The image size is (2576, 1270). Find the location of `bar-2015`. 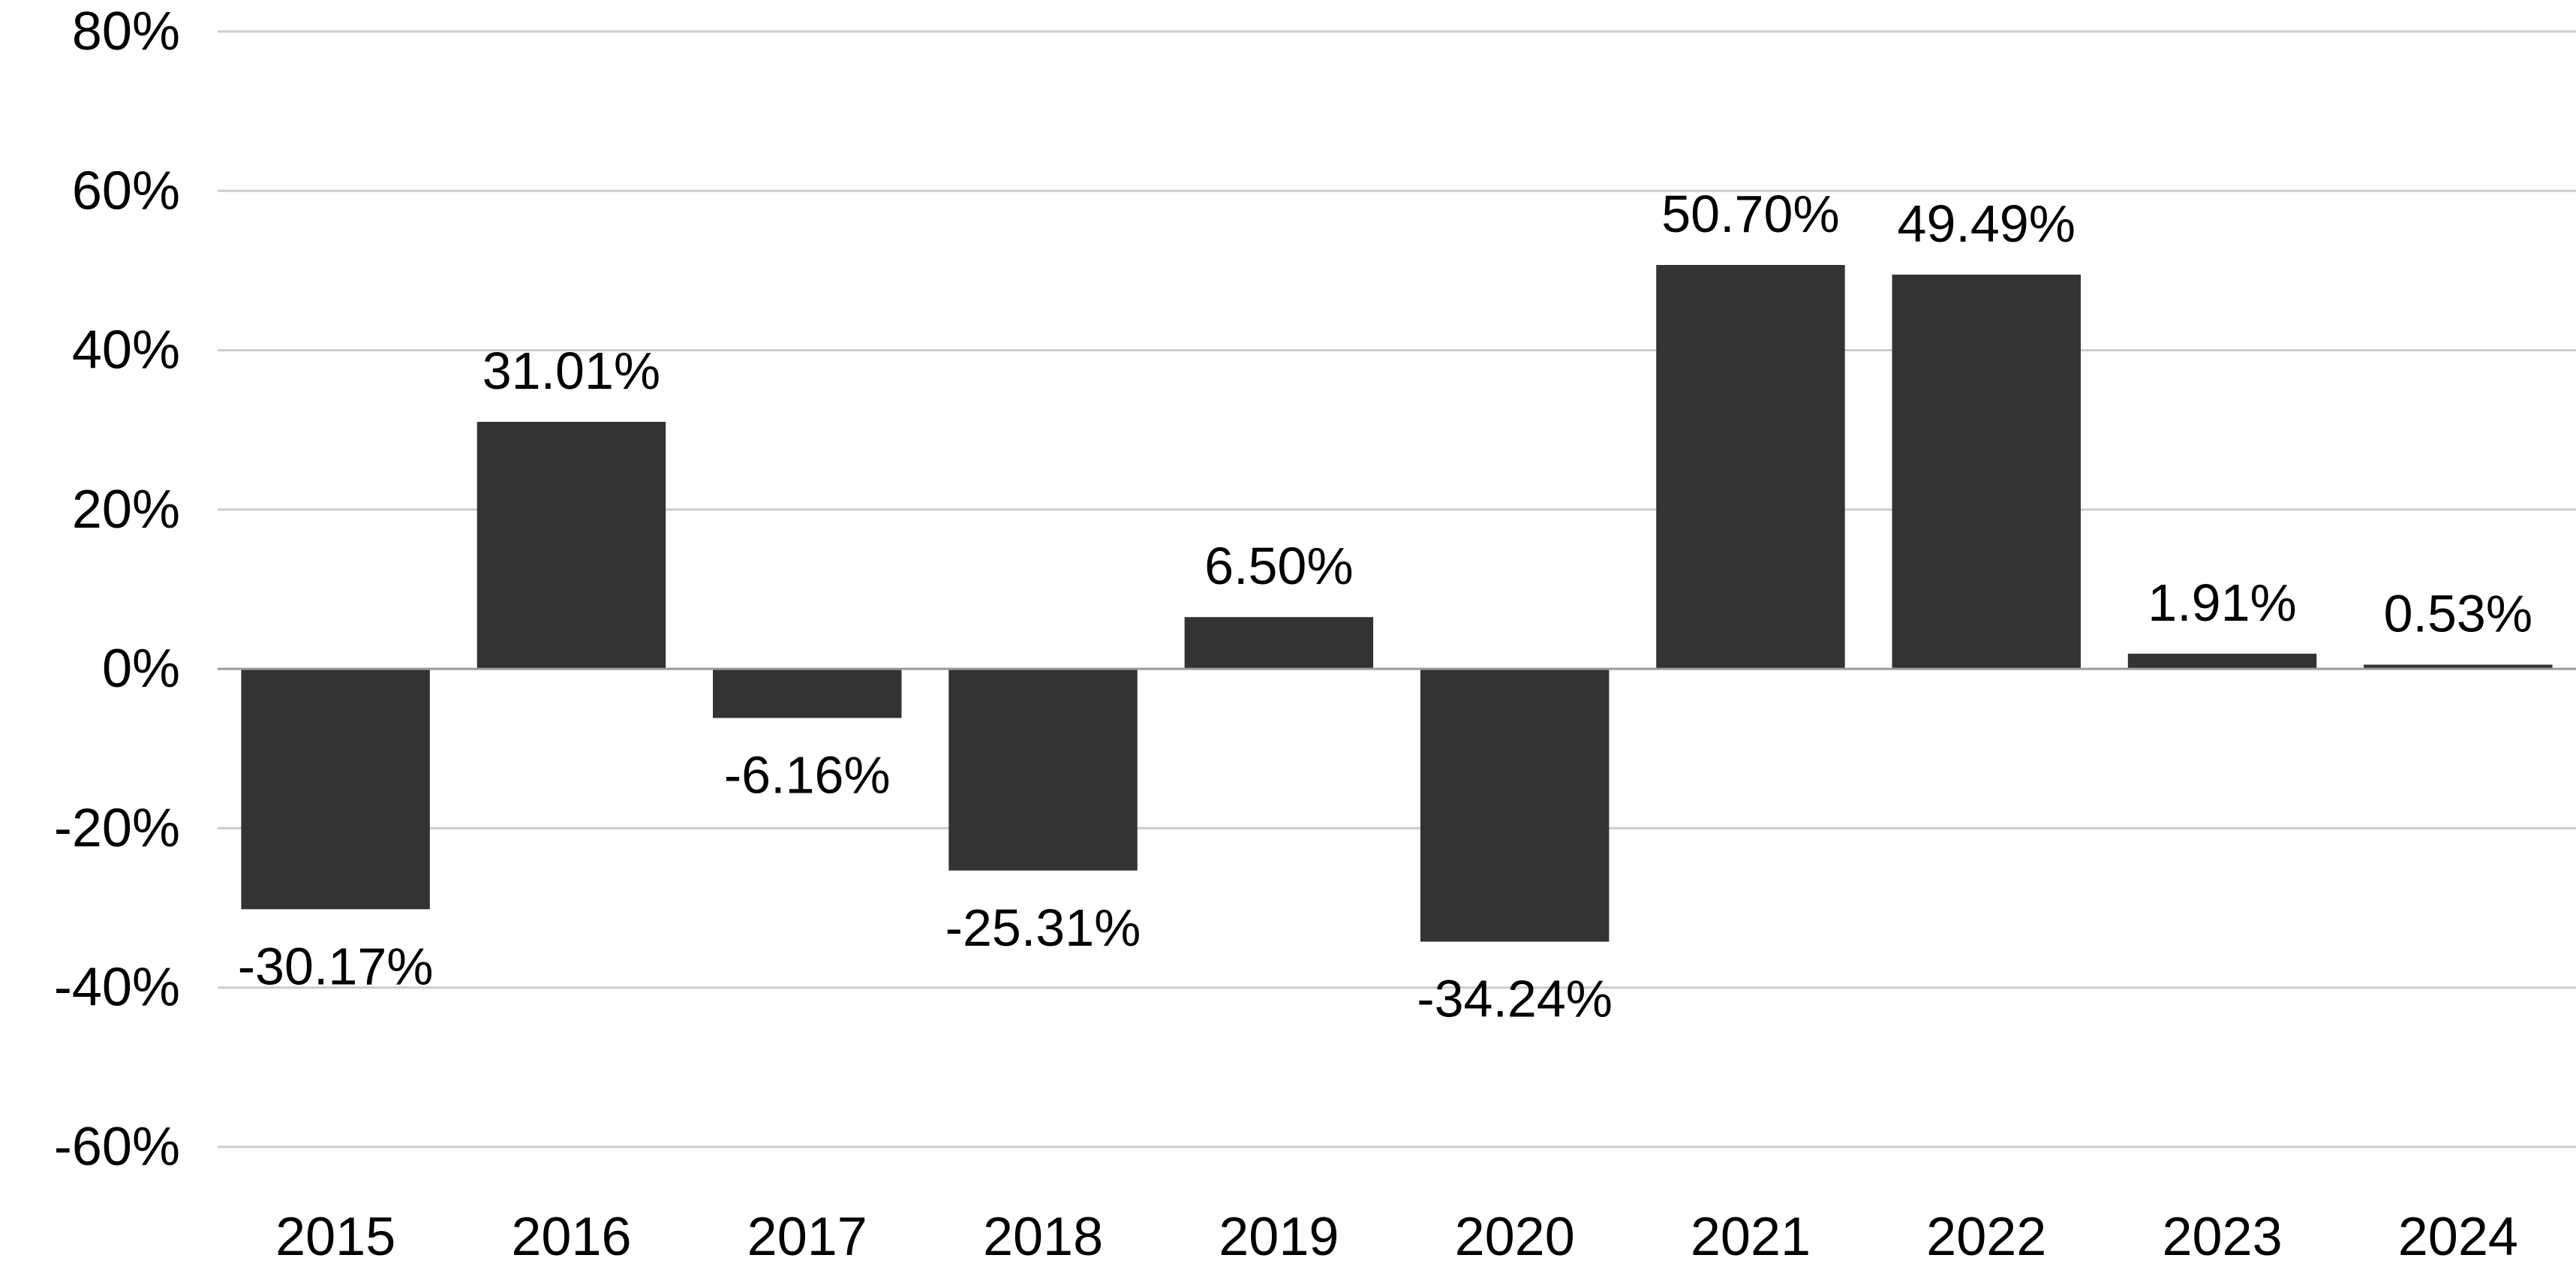

bar-2015 is located at coordinates (335, 789).